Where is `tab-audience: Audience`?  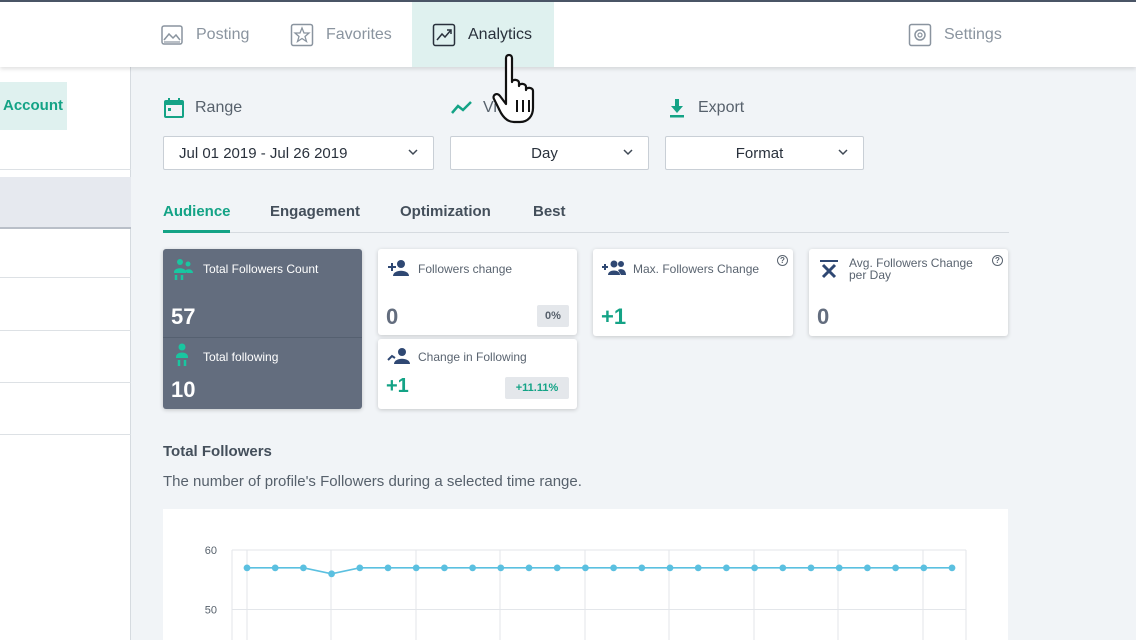 tab-audience: Audience is located at coordinates (197, 211).